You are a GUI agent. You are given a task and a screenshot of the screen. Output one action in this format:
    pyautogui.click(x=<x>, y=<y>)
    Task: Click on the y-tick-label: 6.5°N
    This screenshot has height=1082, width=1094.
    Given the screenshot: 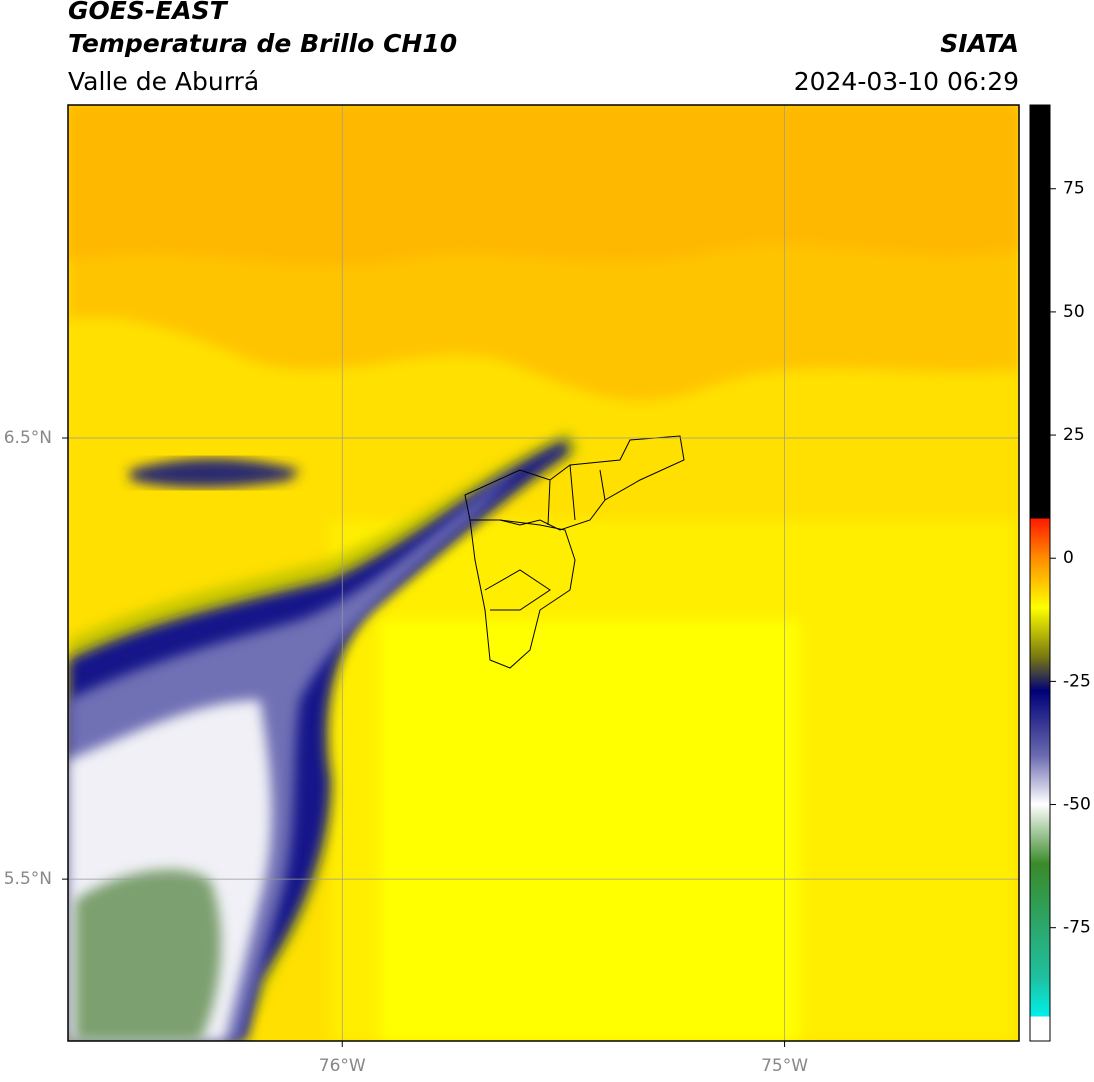 What is the action you would take?
    pyautogui.click(x=28, y=438)
    